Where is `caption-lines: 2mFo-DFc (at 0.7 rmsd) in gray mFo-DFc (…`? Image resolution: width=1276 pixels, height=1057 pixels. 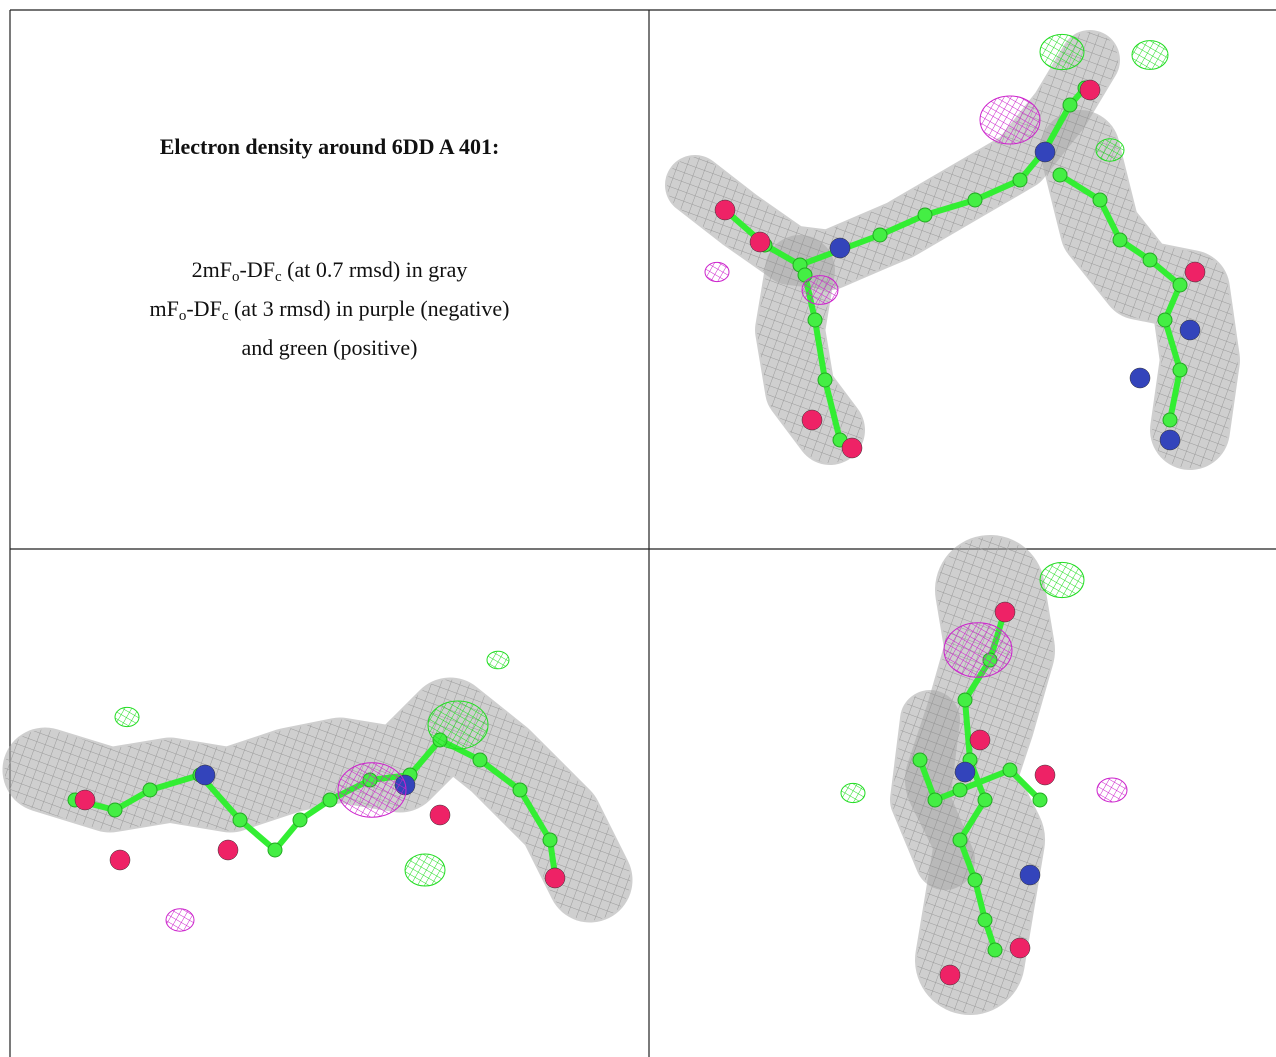 caption-lines: 2mFo-DFc (at 0.7 rmsd) in gray mFo-DFc (… is located at coordinates (329, 308).